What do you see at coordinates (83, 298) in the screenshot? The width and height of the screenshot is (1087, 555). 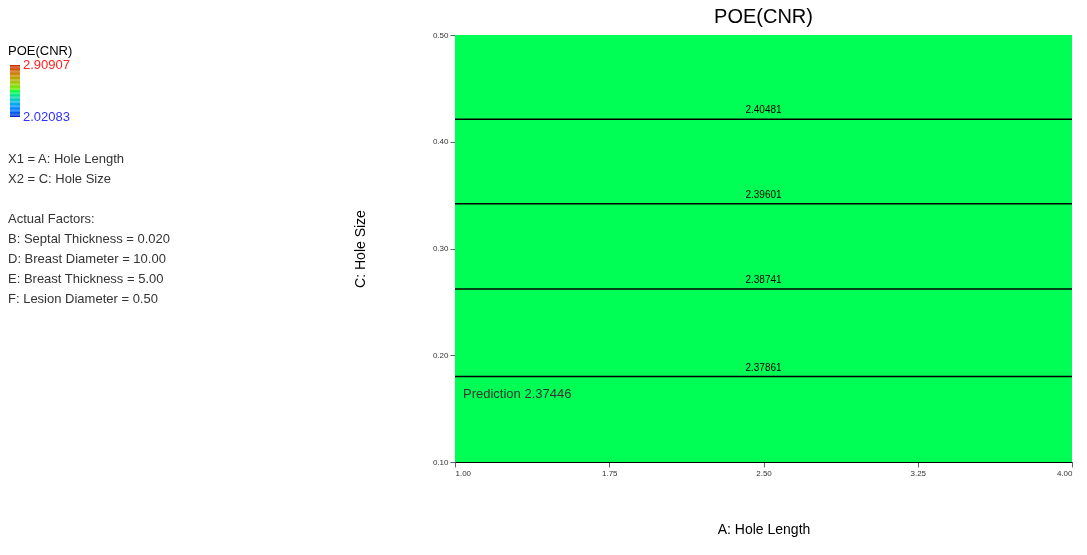 I see `text: F: Lesion Diameter = 0.50` at bounding box center [83, 298].